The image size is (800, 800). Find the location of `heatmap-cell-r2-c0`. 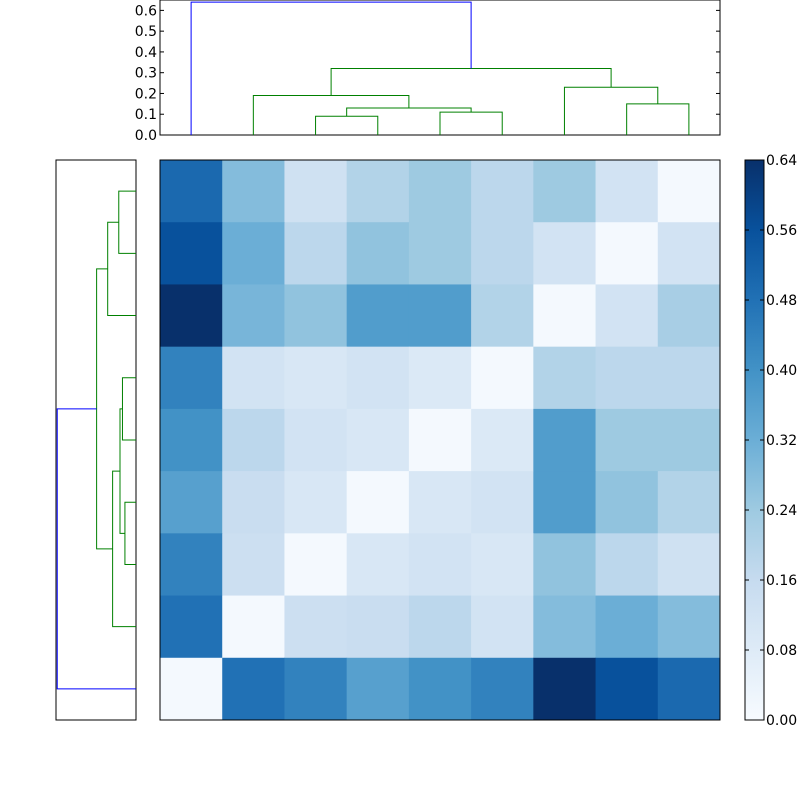

heatmap-cell-r2-c0 is located at coordinates (191, 316).